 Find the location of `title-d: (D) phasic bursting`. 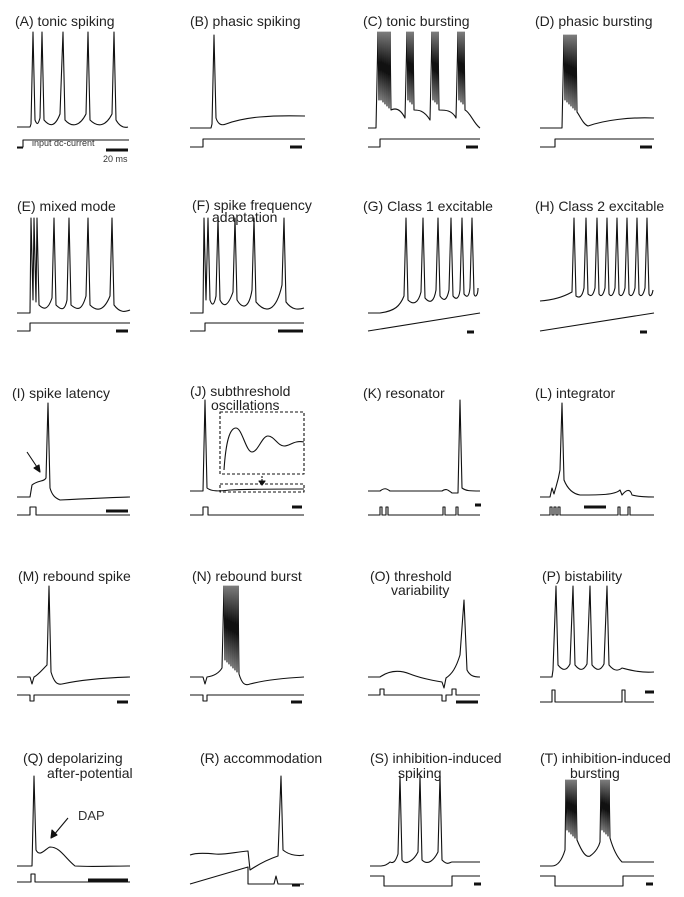

title-d: (D) phasic bursting is located at coordinates (594, 21).